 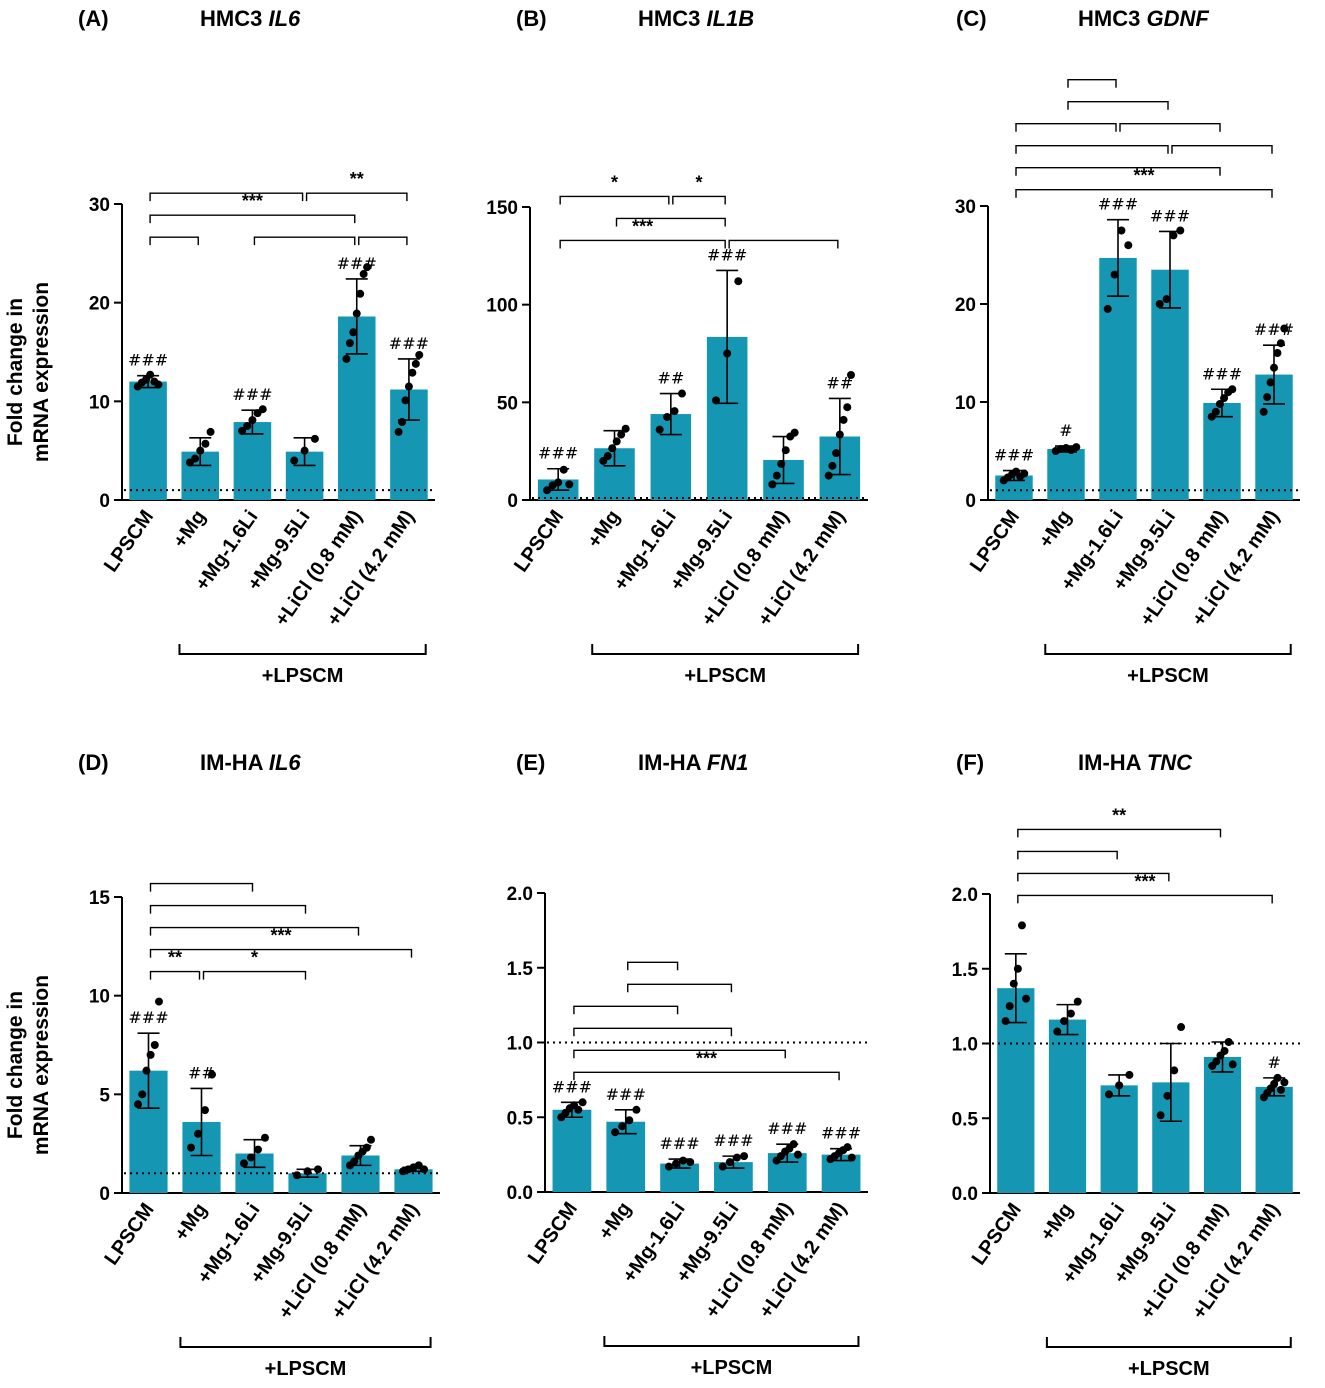 I want to click on y-tick-label: 2.0, so click(x=965, y=895).